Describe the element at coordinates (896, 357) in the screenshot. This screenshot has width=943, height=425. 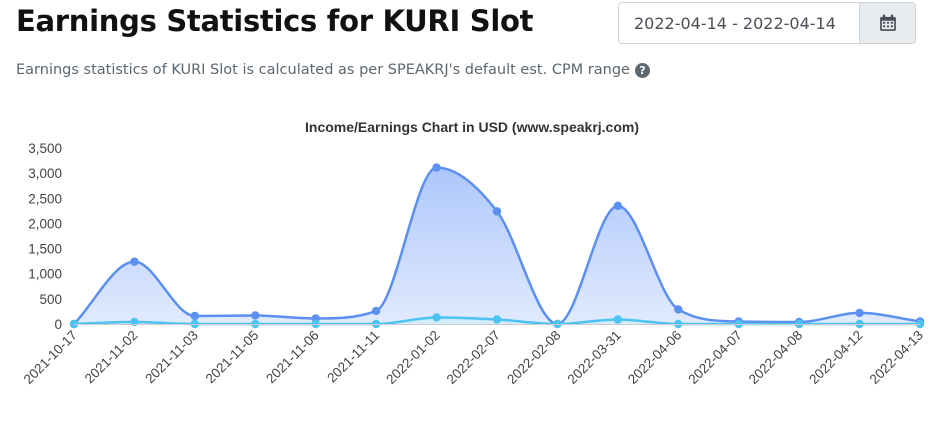
I see `x-tick-label: 2022-04-13` at that location.